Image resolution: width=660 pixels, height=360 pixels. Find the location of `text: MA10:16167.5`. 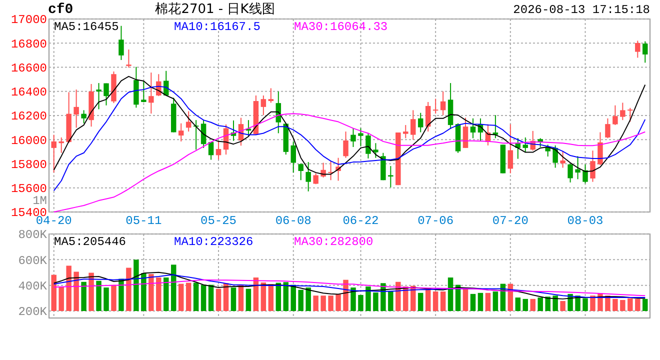

text: MA10:16167.5 is located at coordinates (217, 27).